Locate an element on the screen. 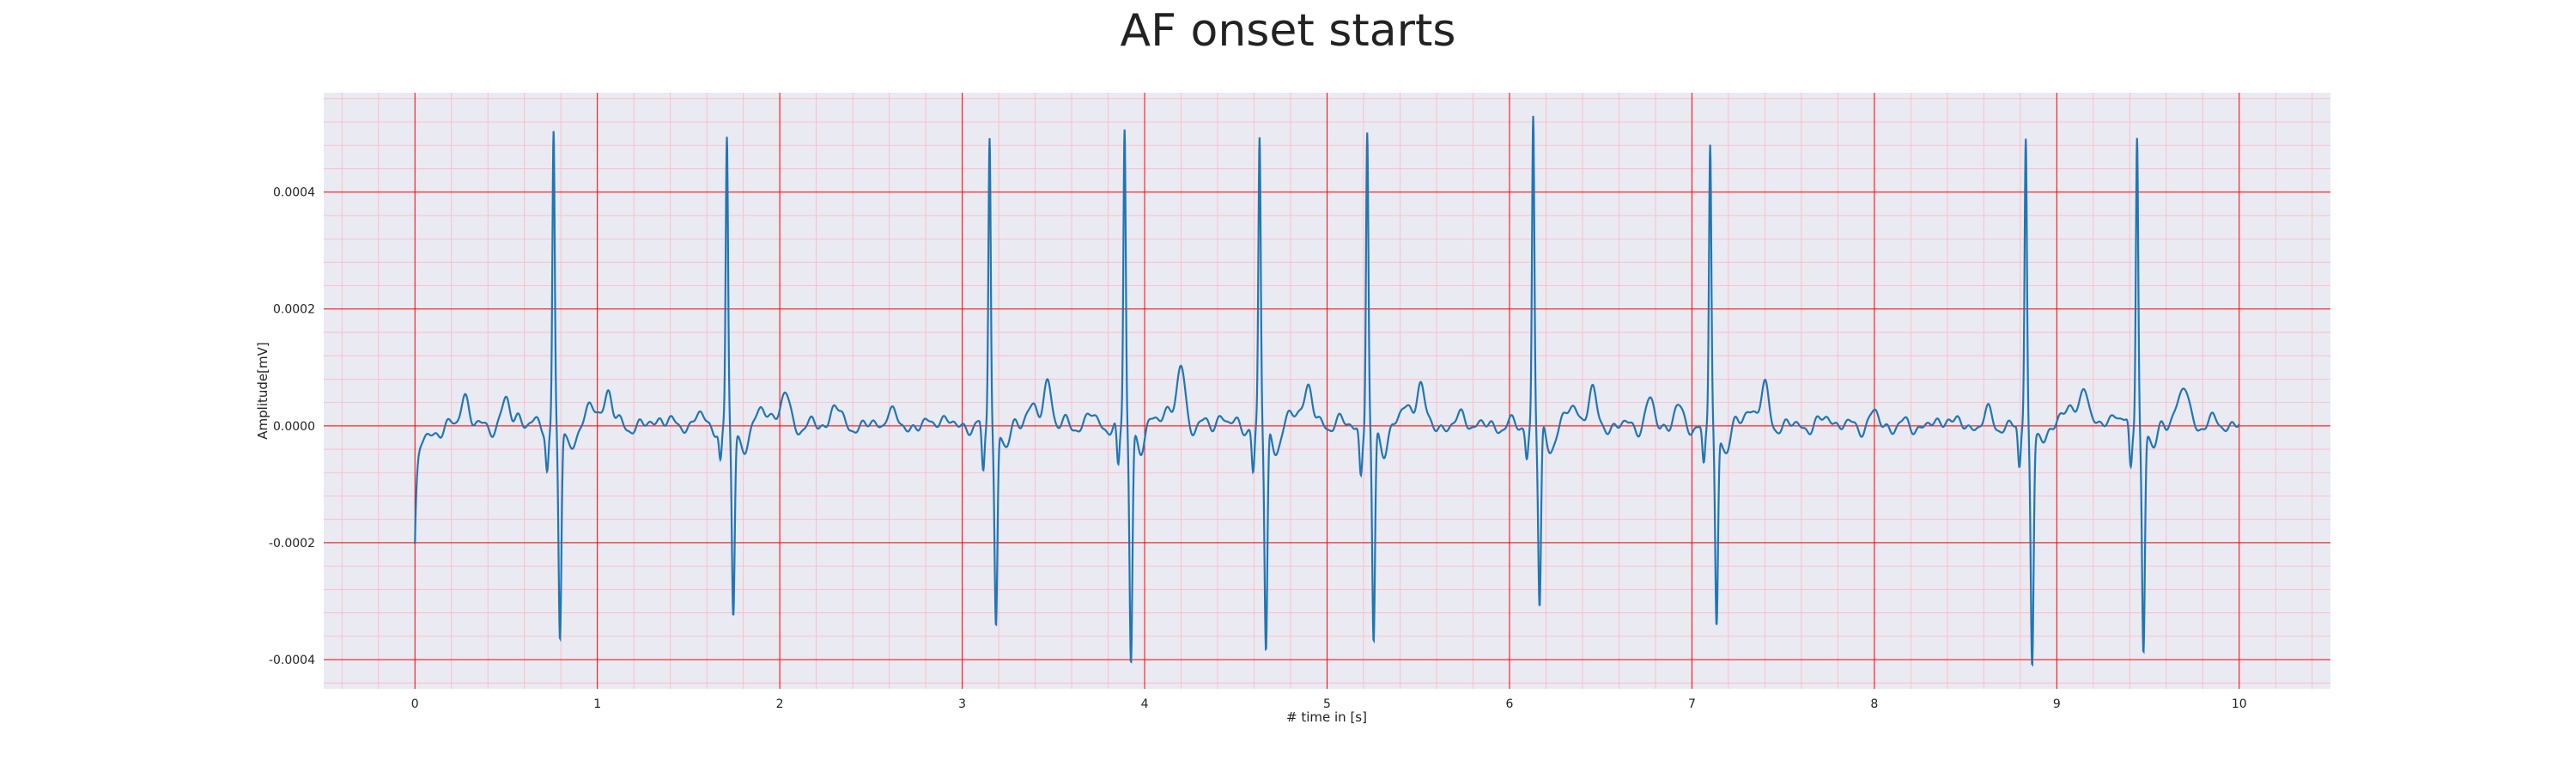  x-tick-label: 9 is located at coordinates (2057, 704).